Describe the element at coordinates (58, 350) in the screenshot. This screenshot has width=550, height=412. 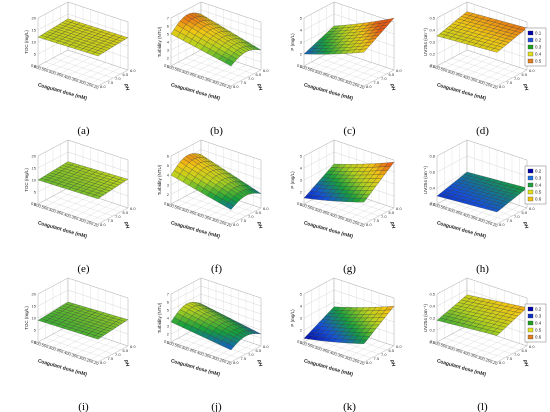
I see `x-tick-label: 0.45` at that location.